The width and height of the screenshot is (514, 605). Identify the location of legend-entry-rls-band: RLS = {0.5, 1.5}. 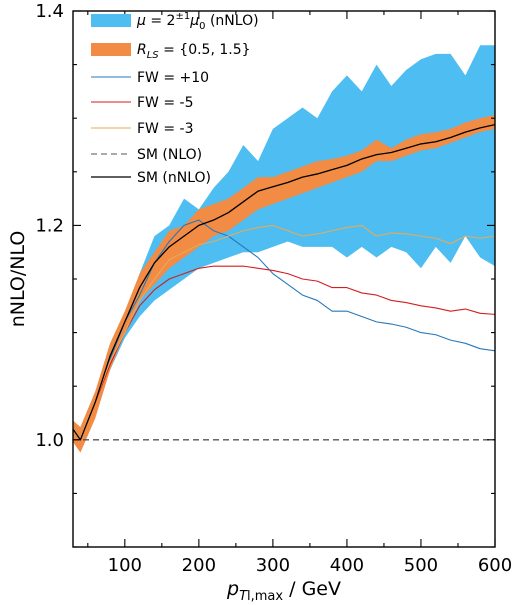
(171, 51).